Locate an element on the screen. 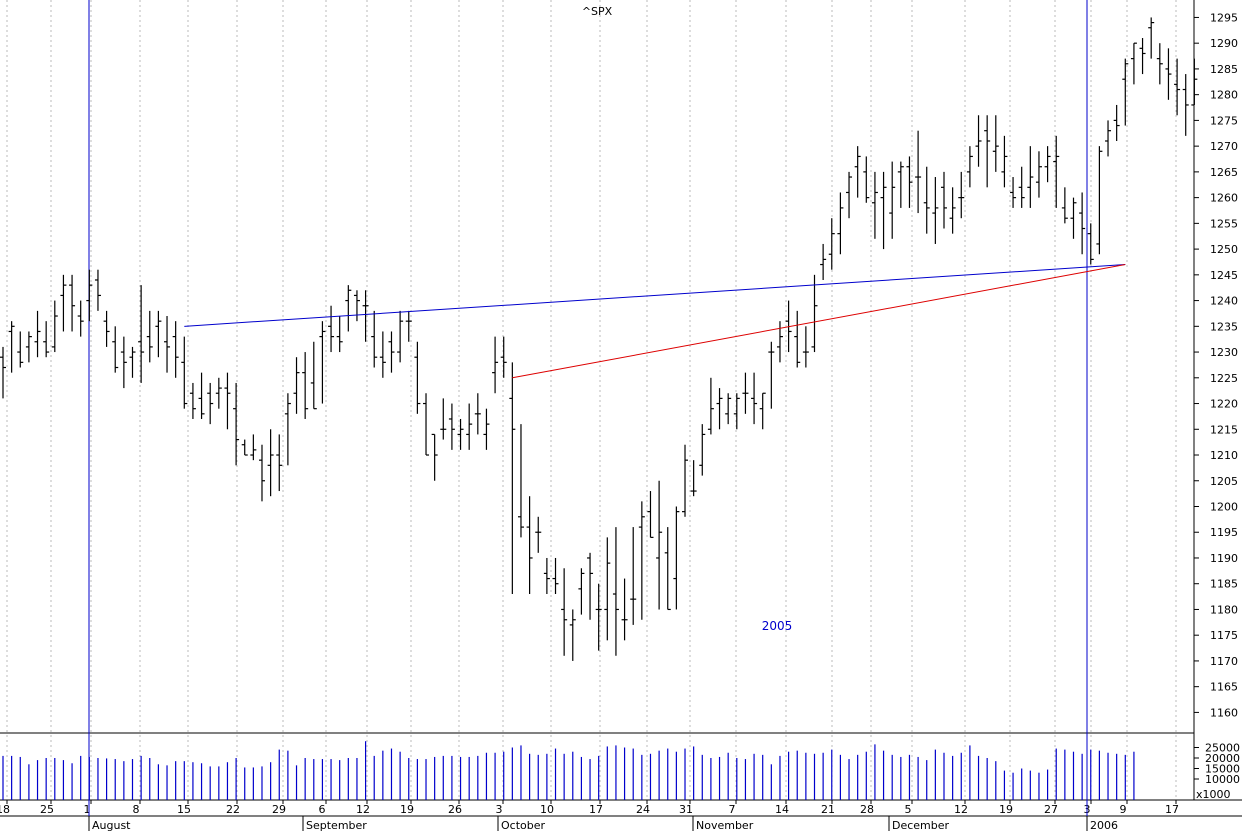 This screenshot has width=1242, height=836. x-tick-label: 3 is located at coordinates (499, 809).